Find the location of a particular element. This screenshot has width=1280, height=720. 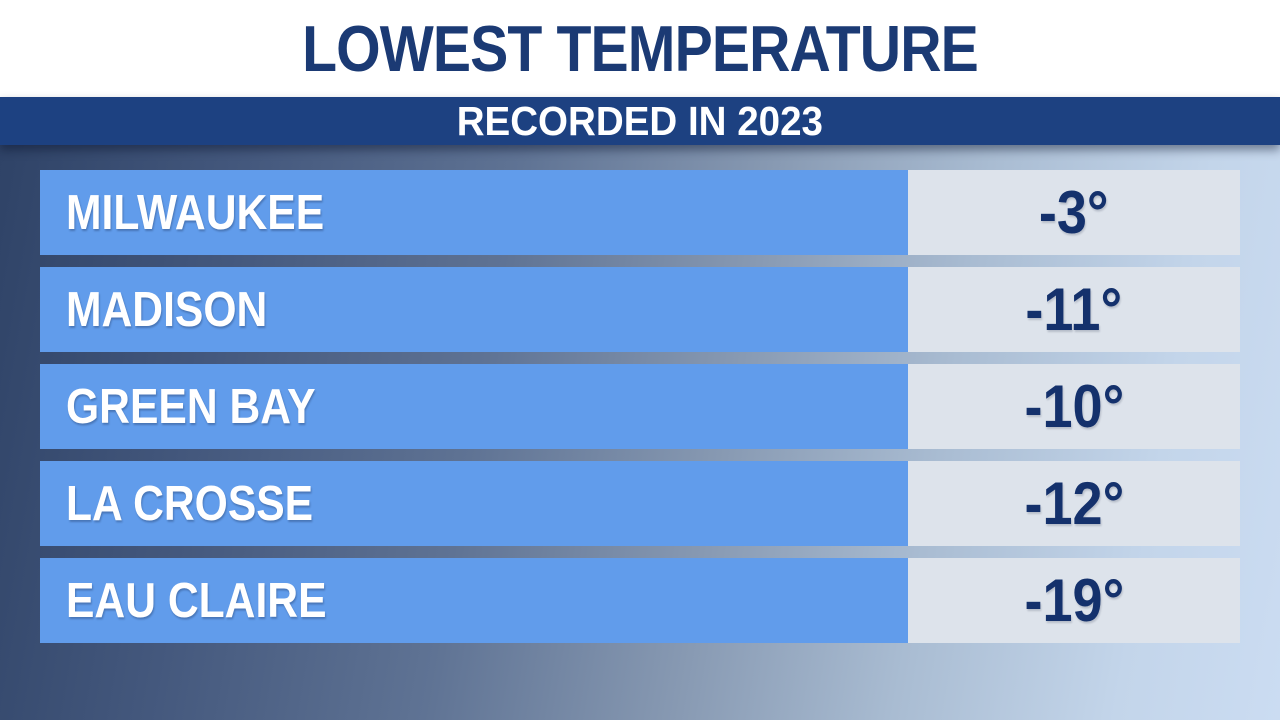

temp-value: -11° is located at coordinates (1074, 309).